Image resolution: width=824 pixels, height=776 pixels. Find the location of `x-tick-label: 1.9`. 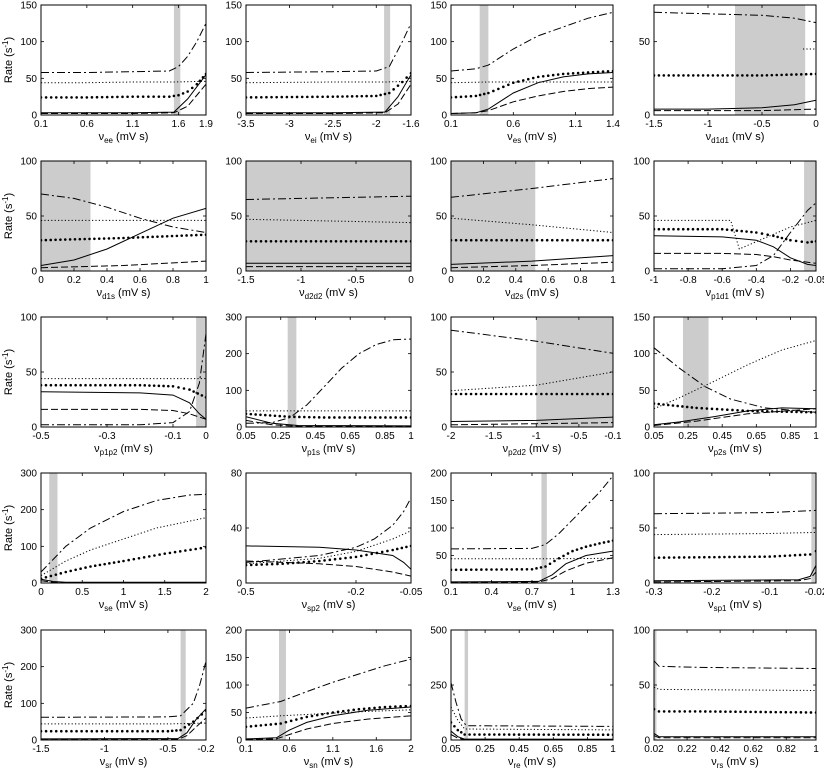

x-tick-label: 1.9 is located at coordinates (206, 124).